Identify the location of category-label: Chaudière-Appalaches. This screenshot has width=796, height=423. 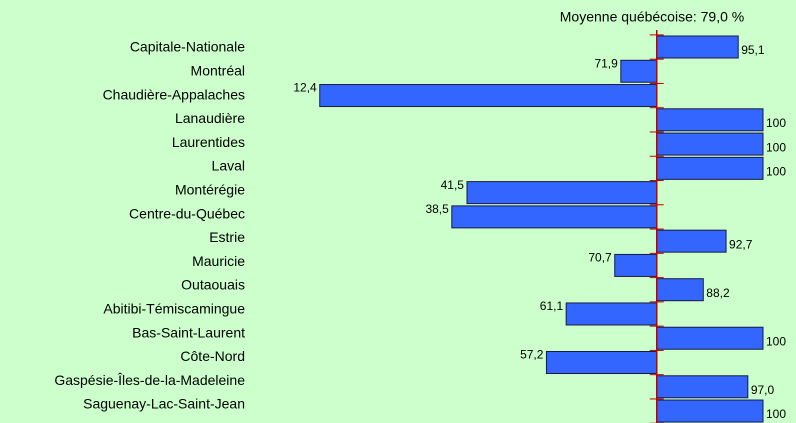
(174, 94).